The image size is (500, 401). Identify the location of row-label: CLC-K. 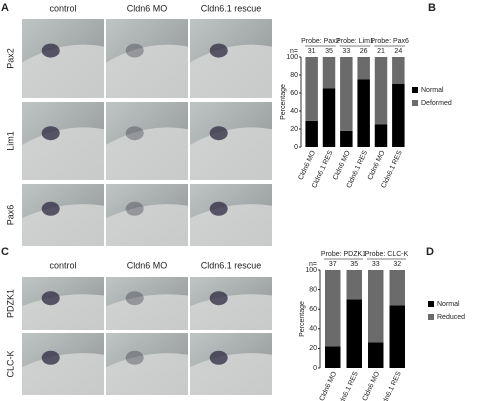
(10, 363).